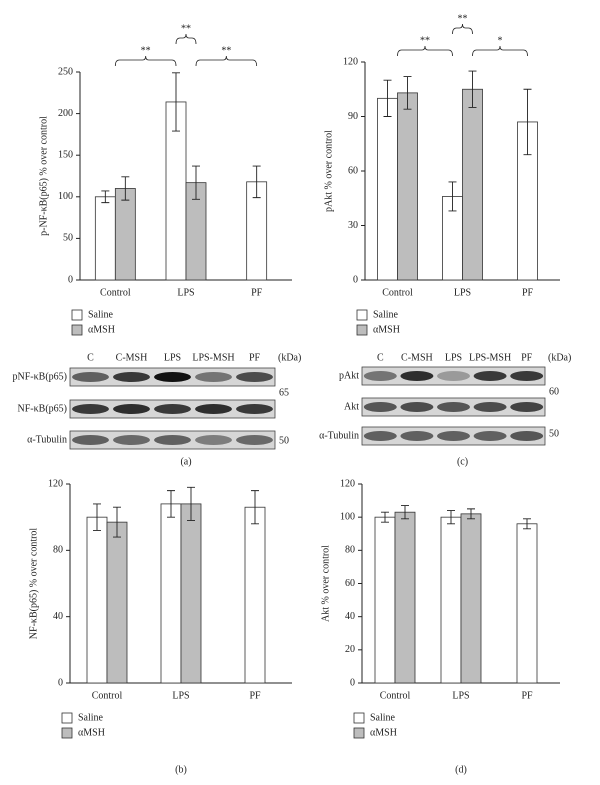 Image resolution: width=600 pixels, height=785 pixels. I want to click on y-tick-label: 50, so click(68, 238).